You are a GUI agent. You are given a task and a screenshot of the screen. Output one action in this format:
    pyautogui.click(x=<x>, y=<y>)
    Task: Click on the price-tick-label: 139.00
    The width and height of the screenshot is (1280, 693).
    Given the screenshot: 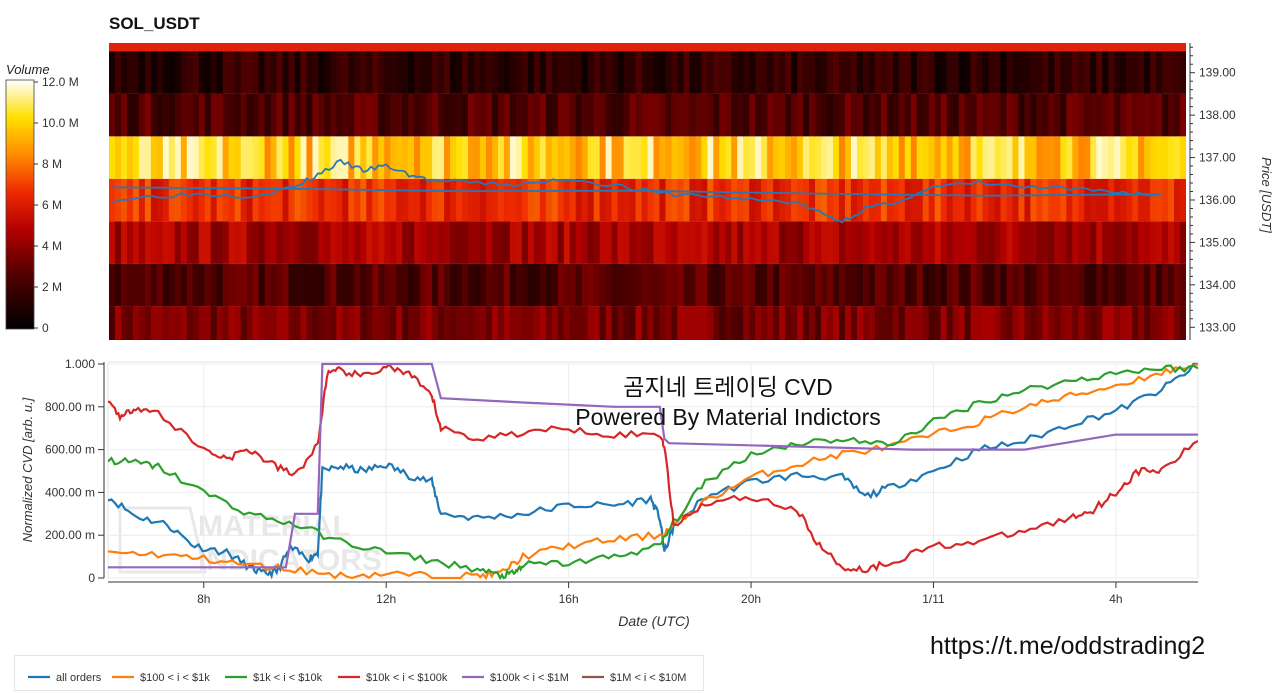 What is the action you would take?
    pyautogui.click(x=1217, y=73)
    